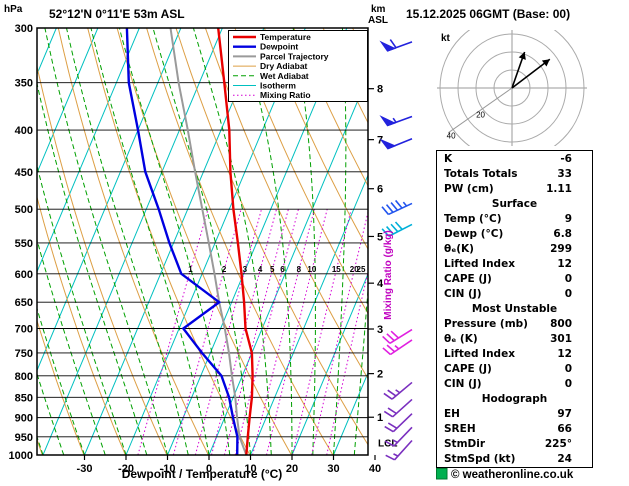  Describe the element at coordinates (514, 248) in the screenshot. I see `table-row: θₑ(K) 299` at that location.